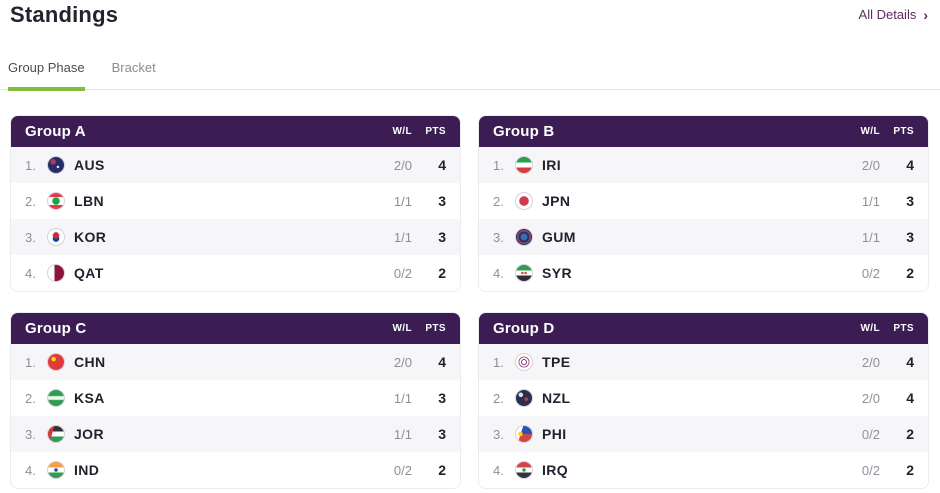 This screenshot has width=940, height=493. Describe the element at coordinates (524, 398) in the screenshot. I see `flag-nzl-icon` at that location.